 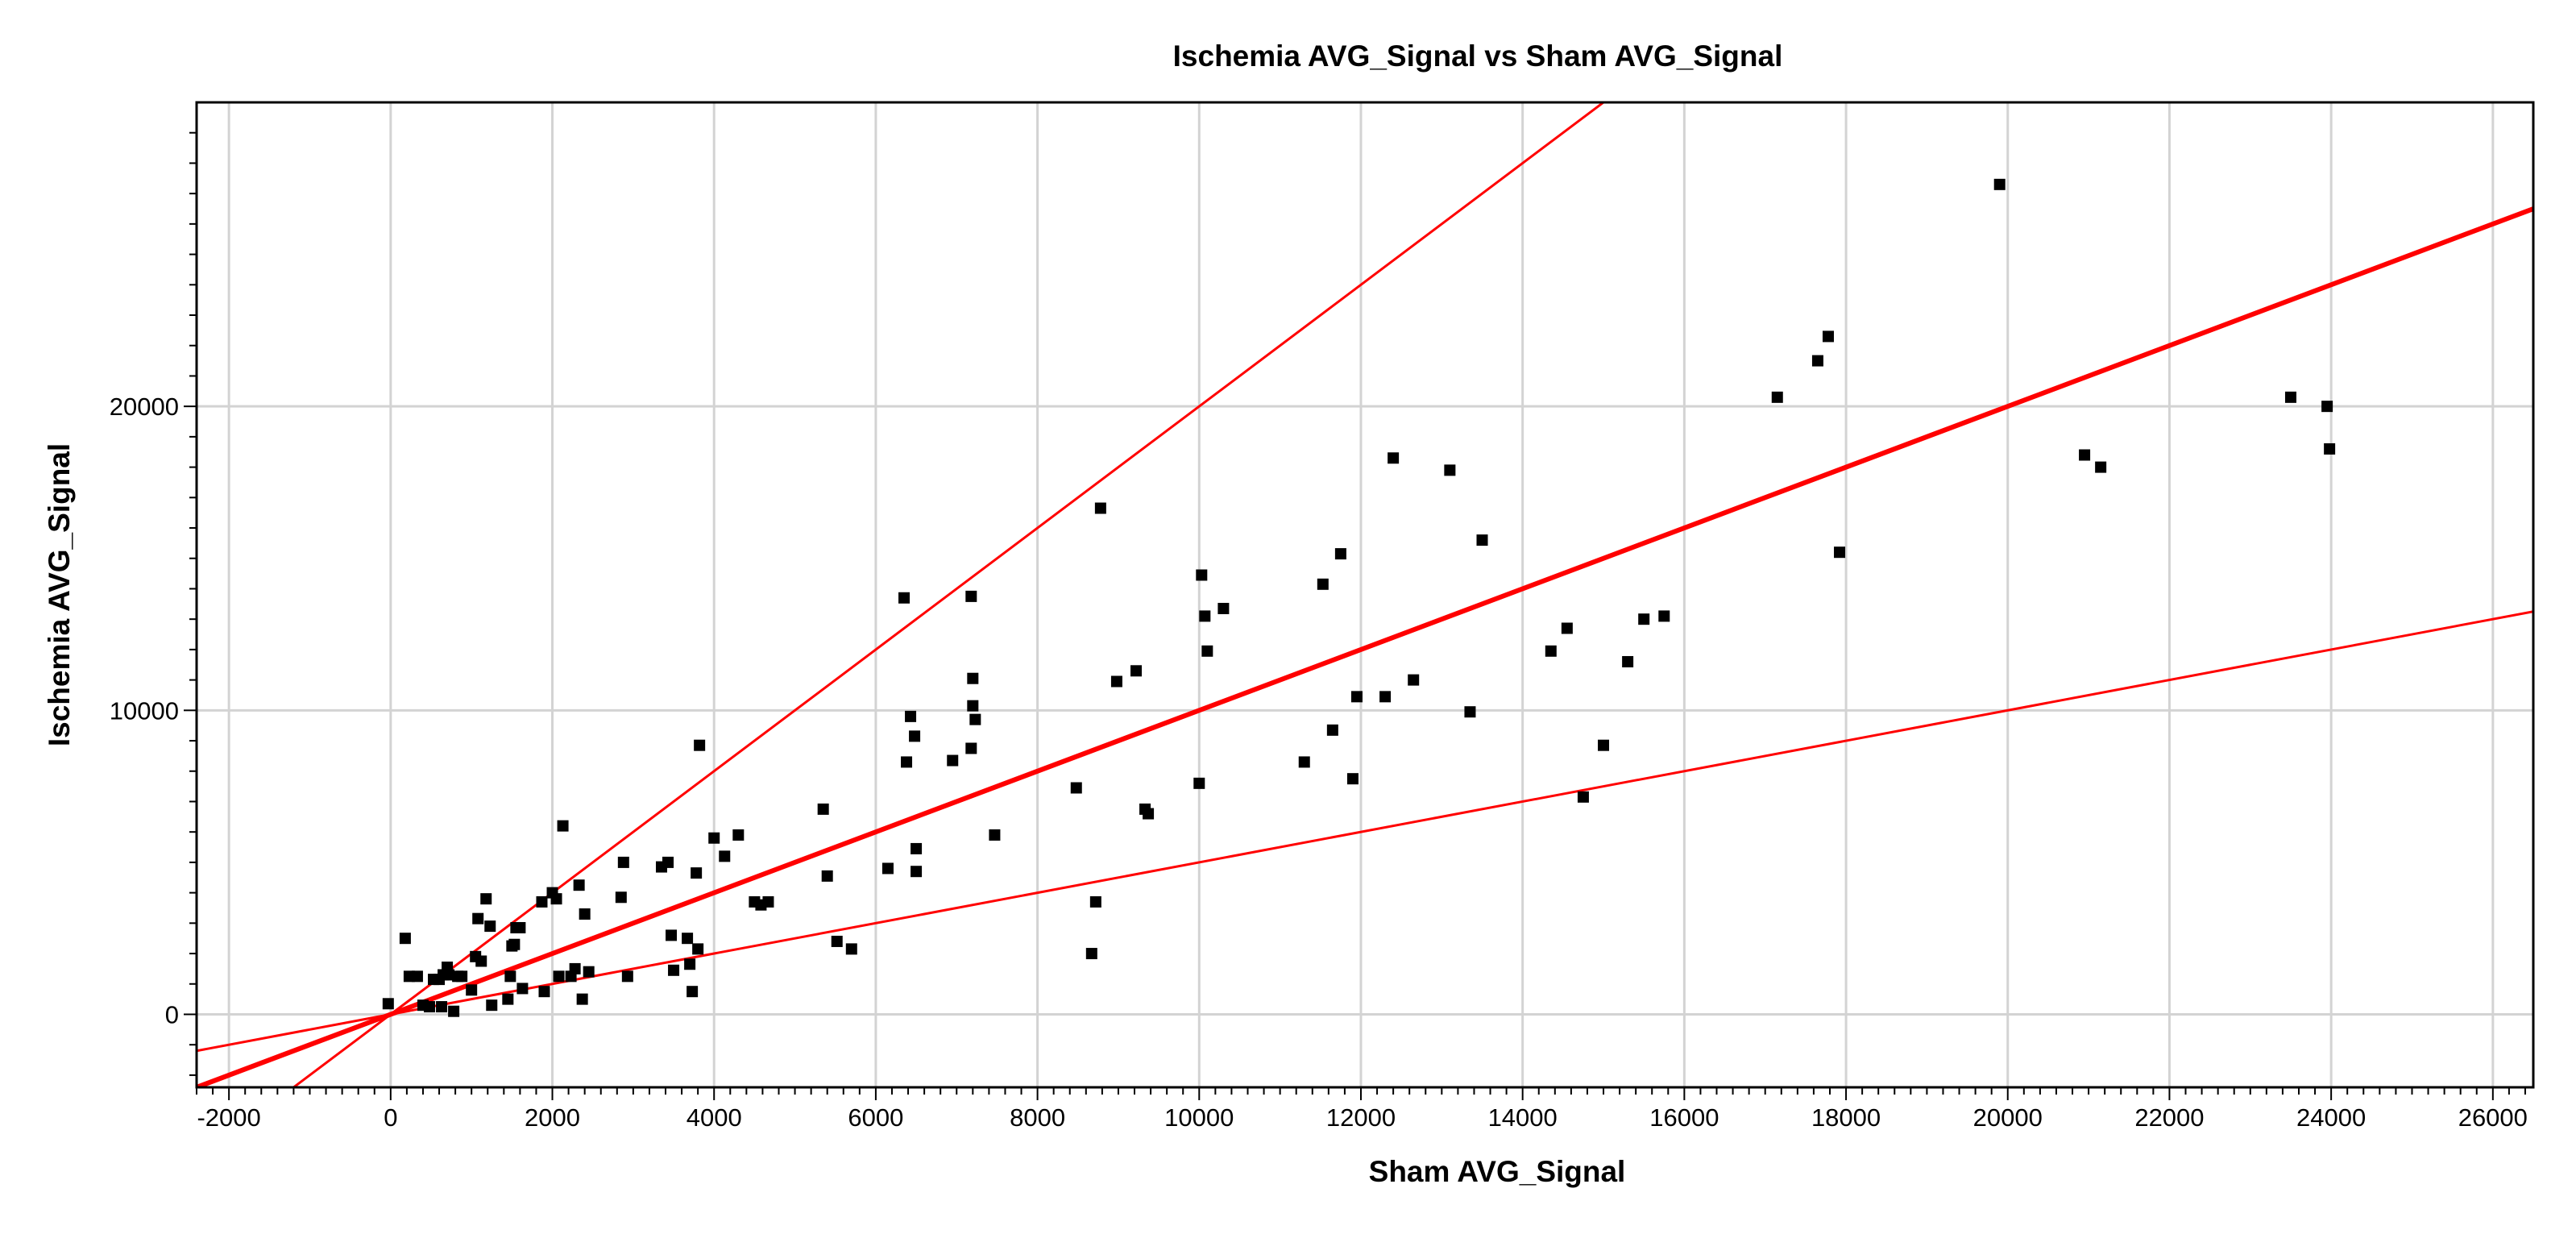 I want to click on x-tick-label: 24000, so click(x=2331, y=1117).